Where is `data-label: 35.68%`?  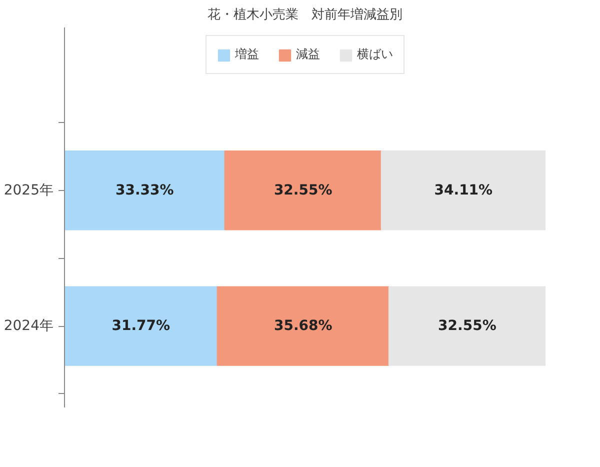
data-label: 35.68% is located at coordinates (303, 326).